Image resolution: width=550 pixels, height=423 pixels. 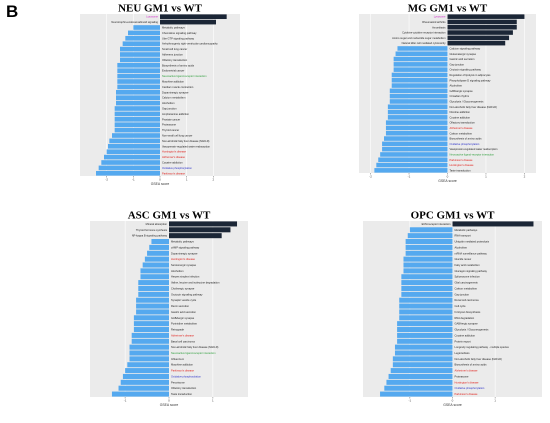 What do you see at coordinates (174, 152) in the screenshot?
I see `category-label: Huntington's disease` at bounding box center [174, 152].